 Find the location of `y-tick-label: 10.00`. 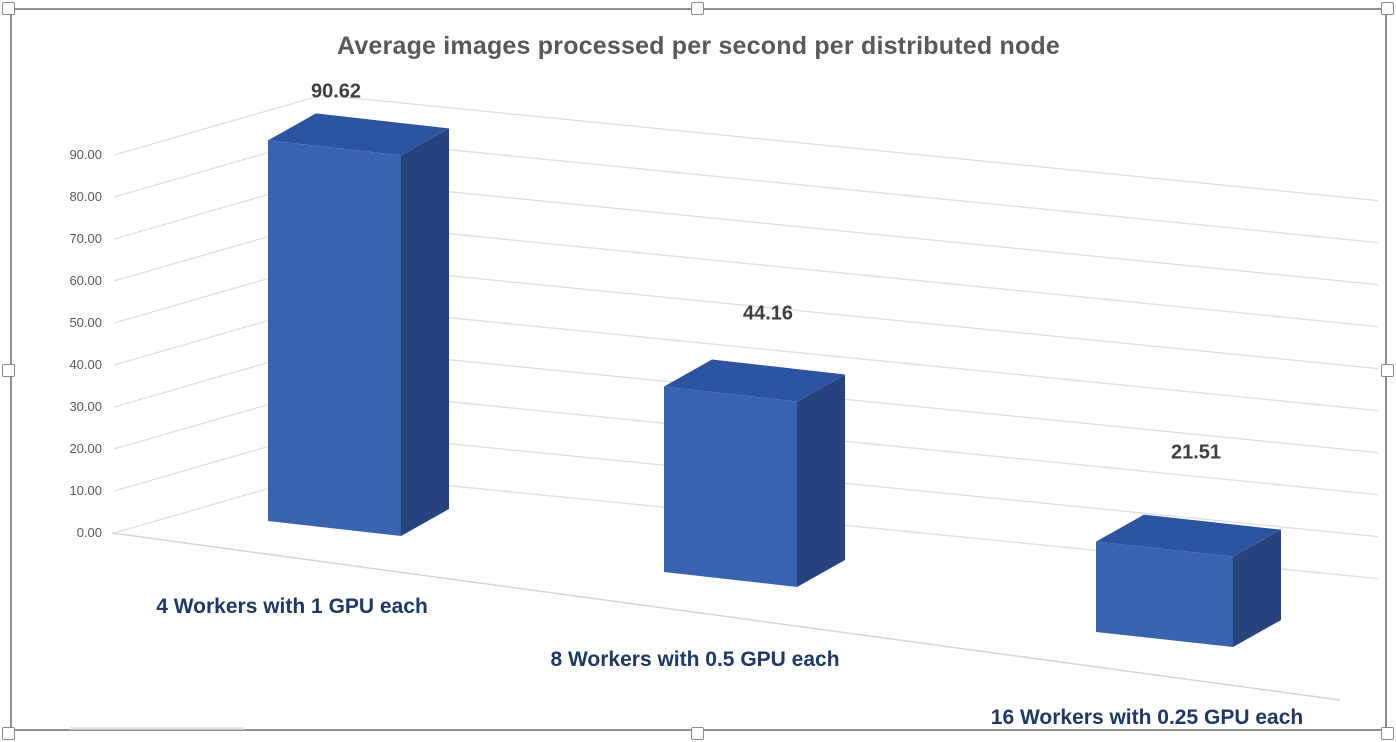

y-tick-label: 10.00 is located at coordinates (85, 490).